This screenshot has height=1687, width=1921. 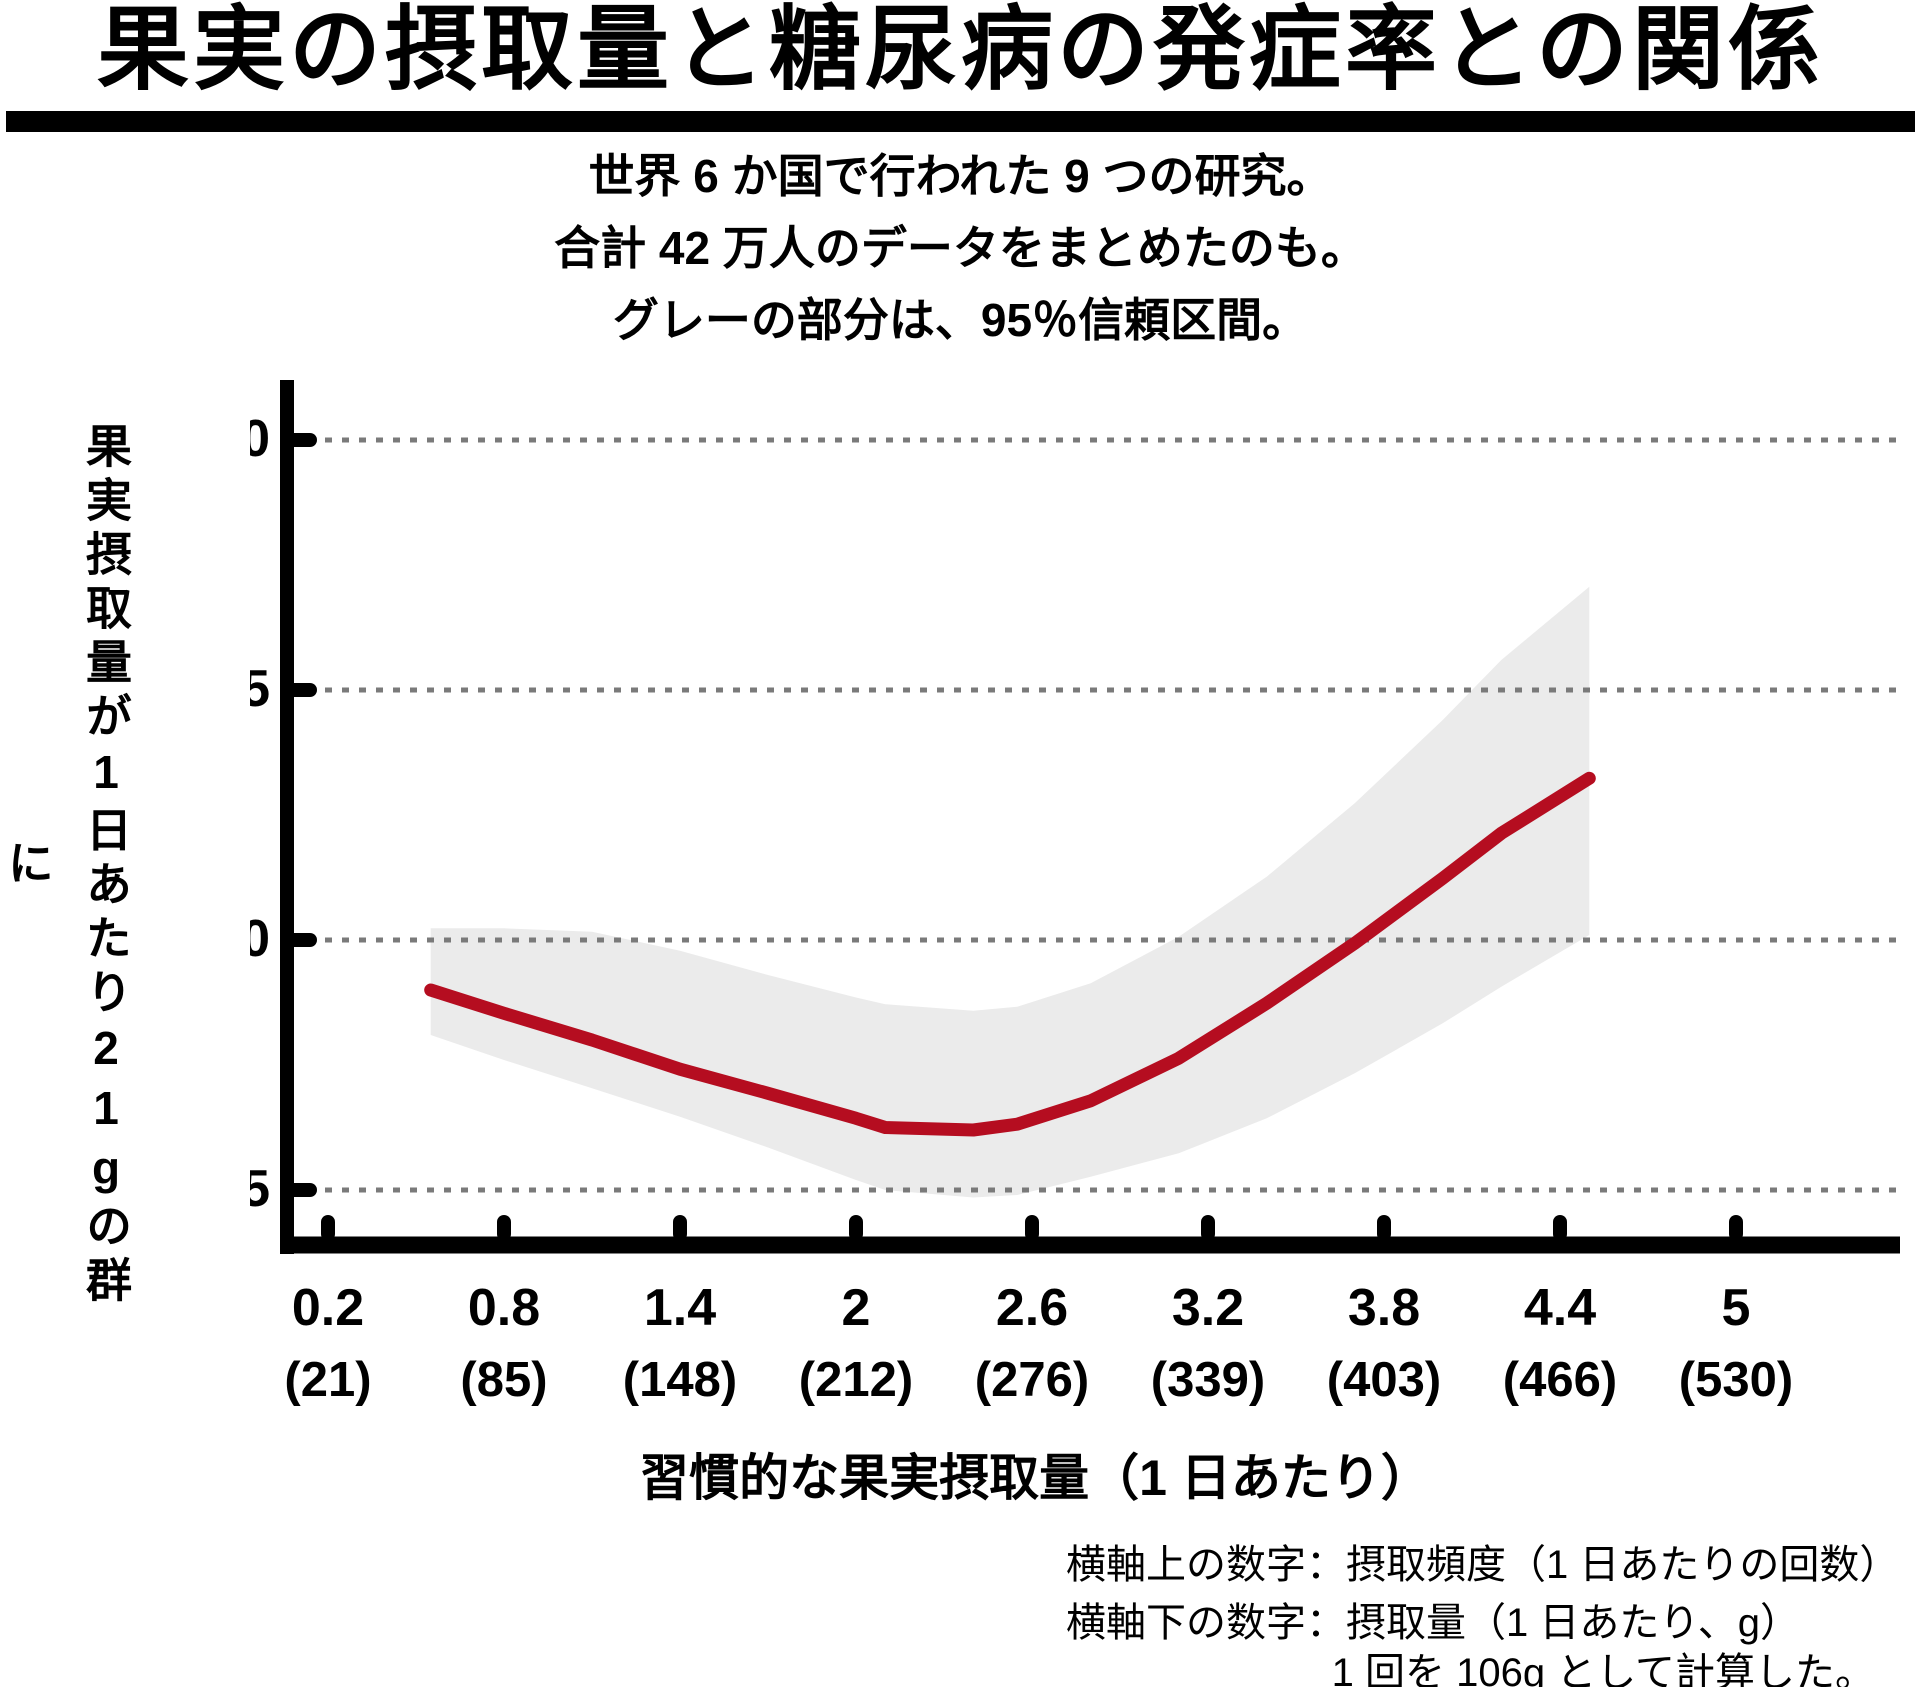 What do you see at coordinates (856, 1308) in the screenshot?
I see `x-tick-freq-label: 2` at bounding box center [856, 1308].